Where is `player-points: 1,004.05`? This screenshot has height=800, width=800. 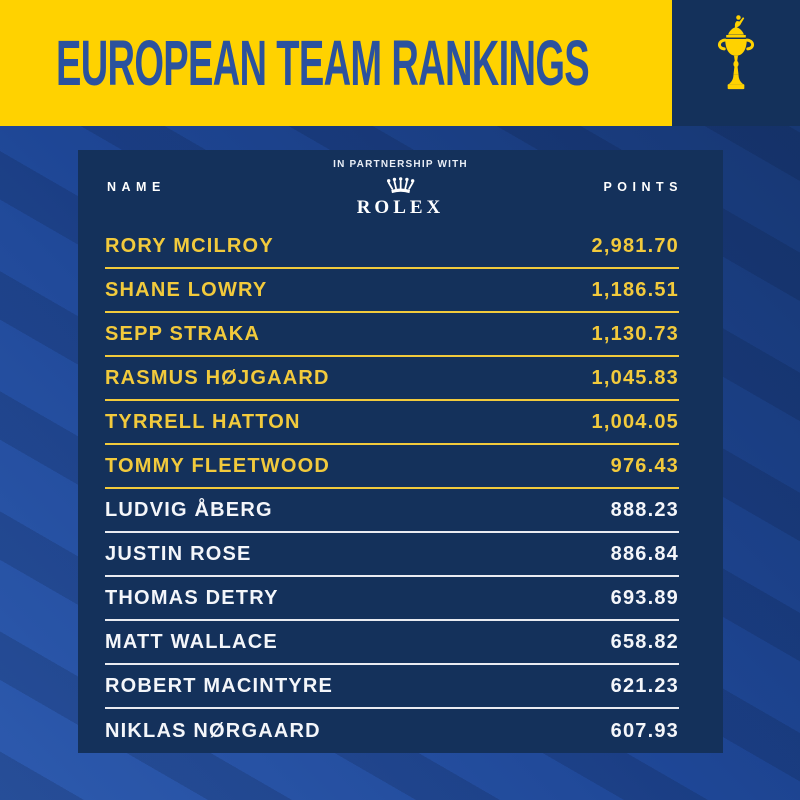 player-points: 1,004.05 is located at coordinates (635, 421).